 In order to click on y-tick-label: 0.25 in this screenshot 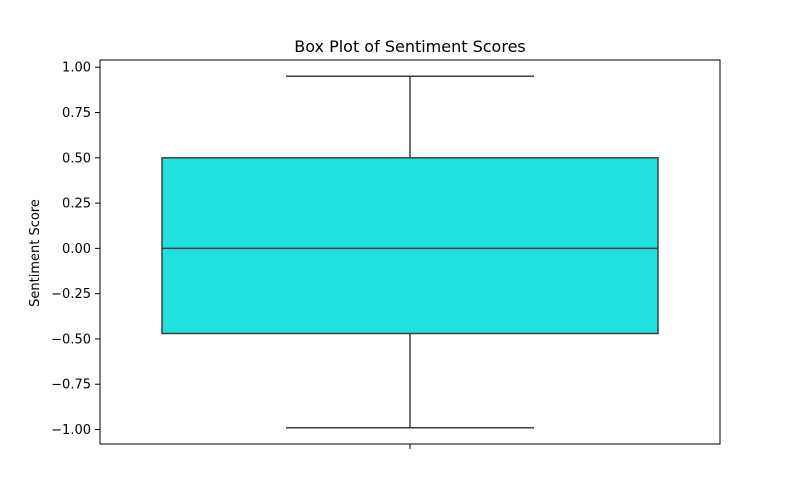, I will do `click(76, 204)`.